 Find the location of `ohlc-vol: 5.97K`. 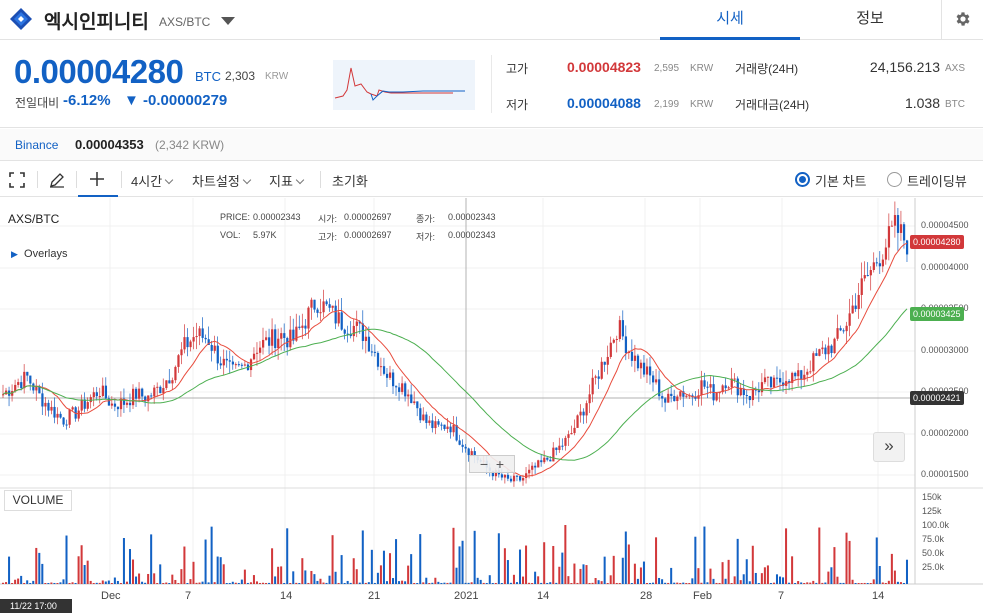

ohlc-vol: 5.97K is located at coordinates (265, 235).